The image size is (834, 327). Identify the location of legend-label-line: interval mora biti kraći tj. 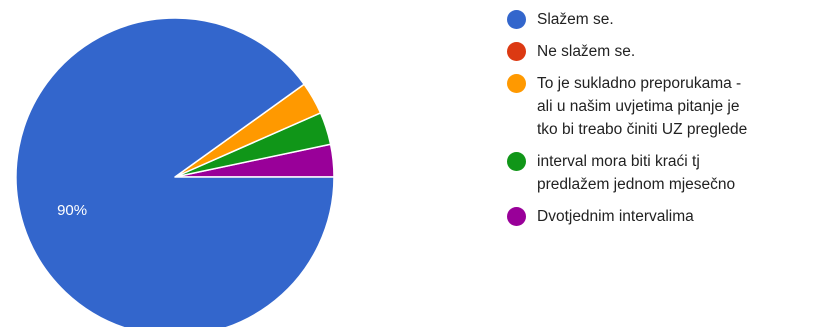
(618, 161).